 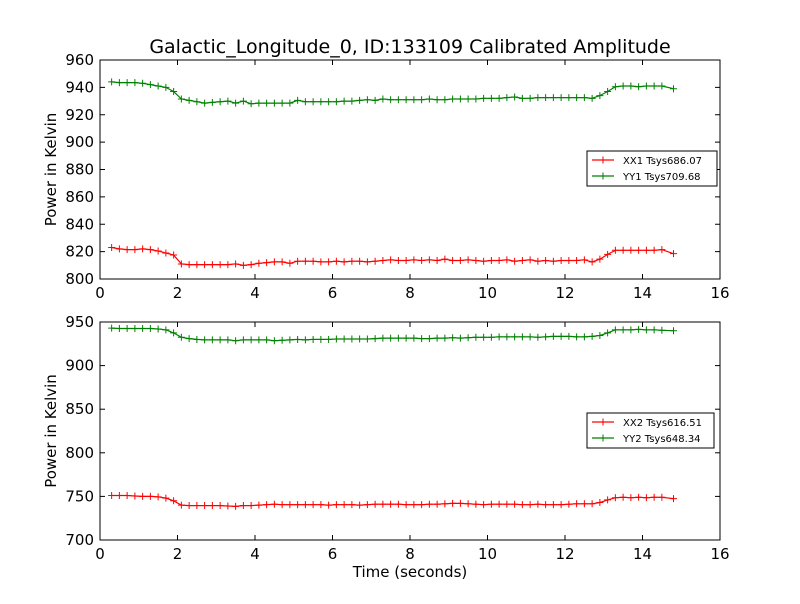 What do you see at coordinates (650, 430) in the screenshot?
I see `legend-box` at bounding box center [650, 430].